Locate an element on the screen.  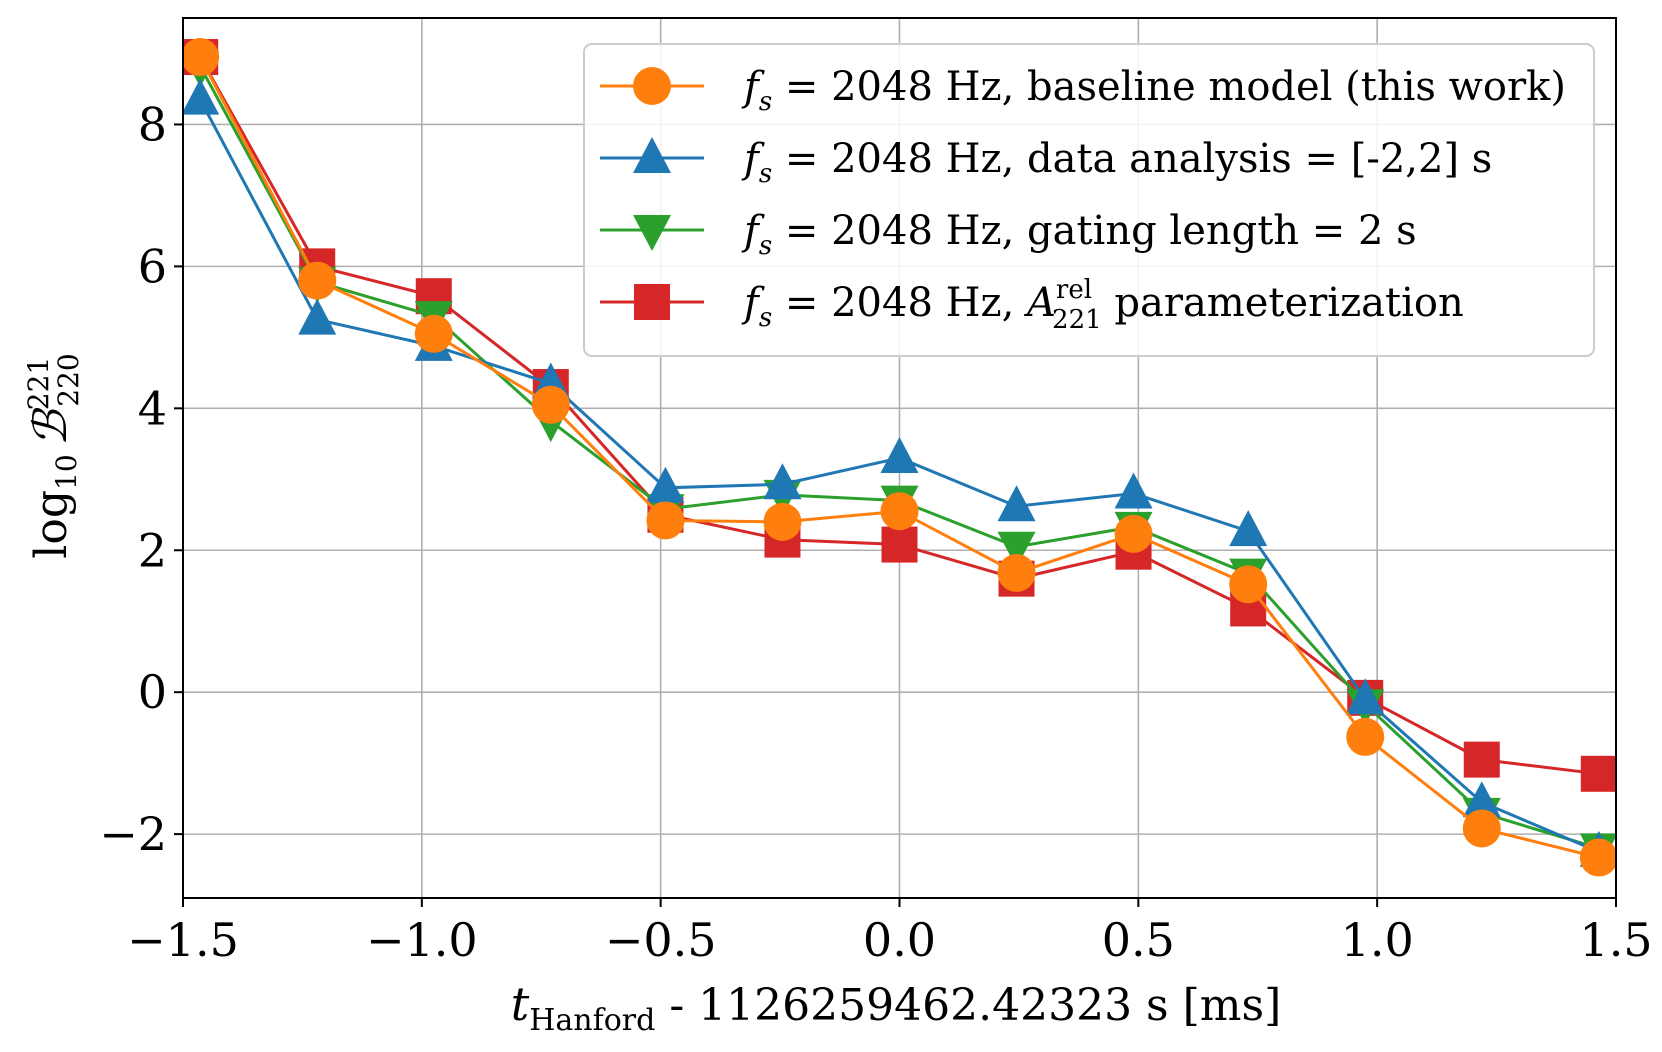
y-axis-label: log10 ℬ221220 is located at coordinates (53, 455).